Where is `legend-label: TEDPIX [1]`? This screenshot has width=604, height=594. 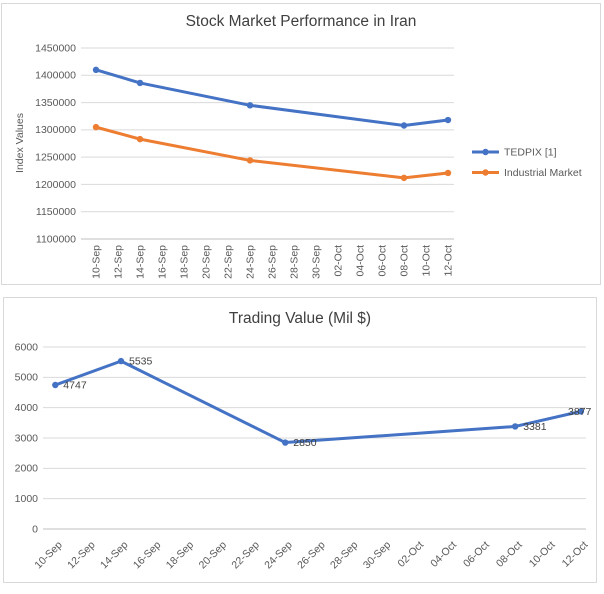
legend-label: TEDPIX [1] is located at coordinates (530, 152).